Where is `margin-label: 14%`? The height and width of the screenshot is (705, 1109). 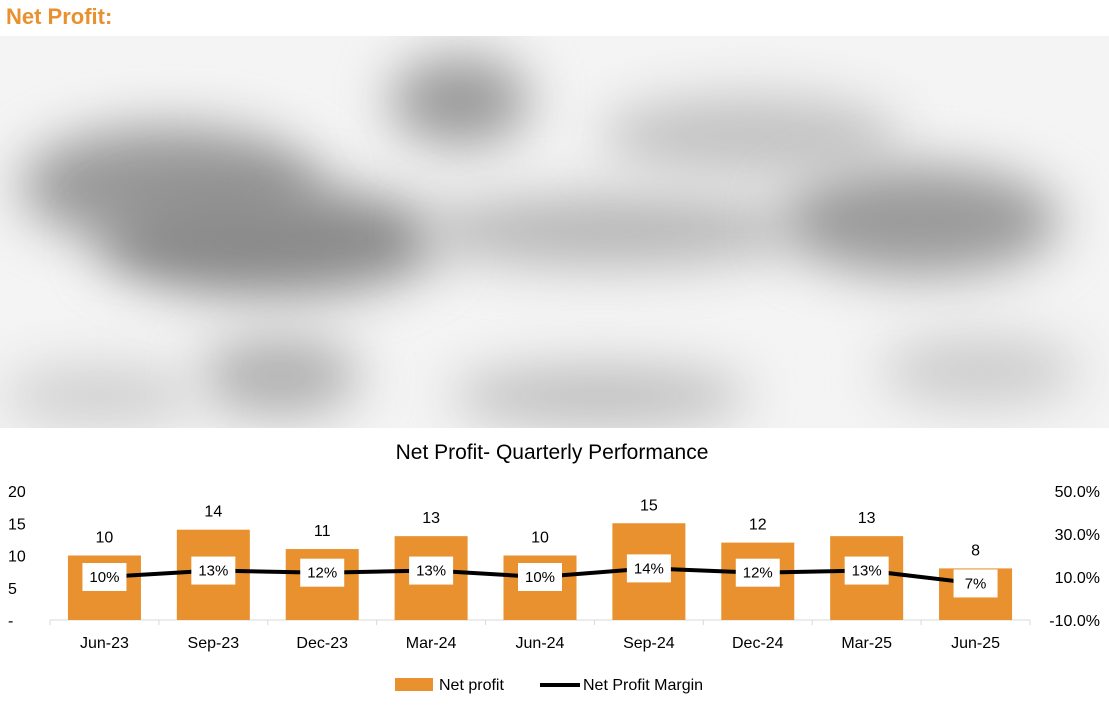 margin-label: 14% is located at coordinates (649, 568).